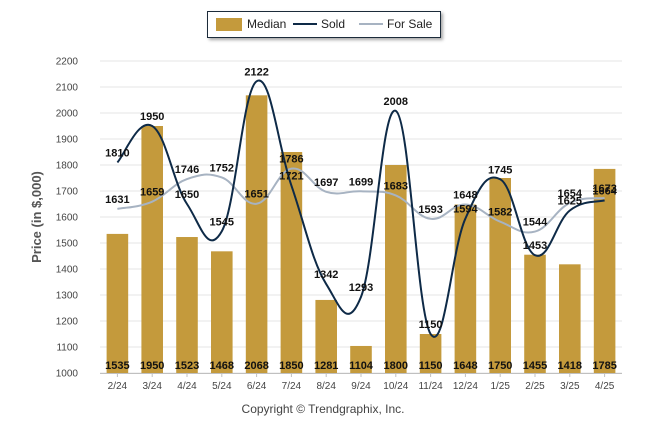  What do you see at coordinates (67, 244) in the screenshot?
I see `y-tick-label: 1500` at bounding box center [67, 244].